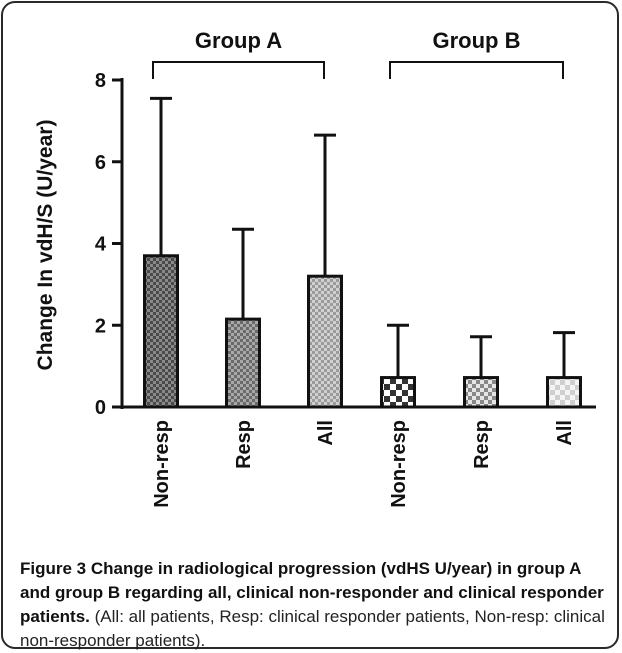  Describe the element at coordinates (100, 81) in the screenshot. I see `y-tick-label: 8` at that location.